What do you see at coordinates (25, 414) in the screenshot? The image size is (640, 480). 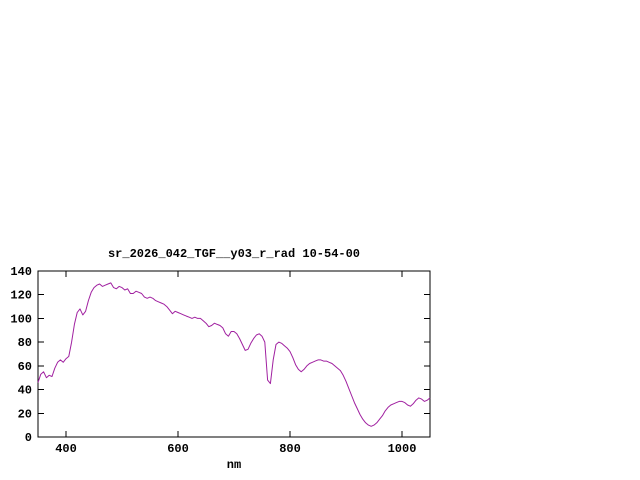 I see `y-tick-label: 20` at bounding box center [25, 414].